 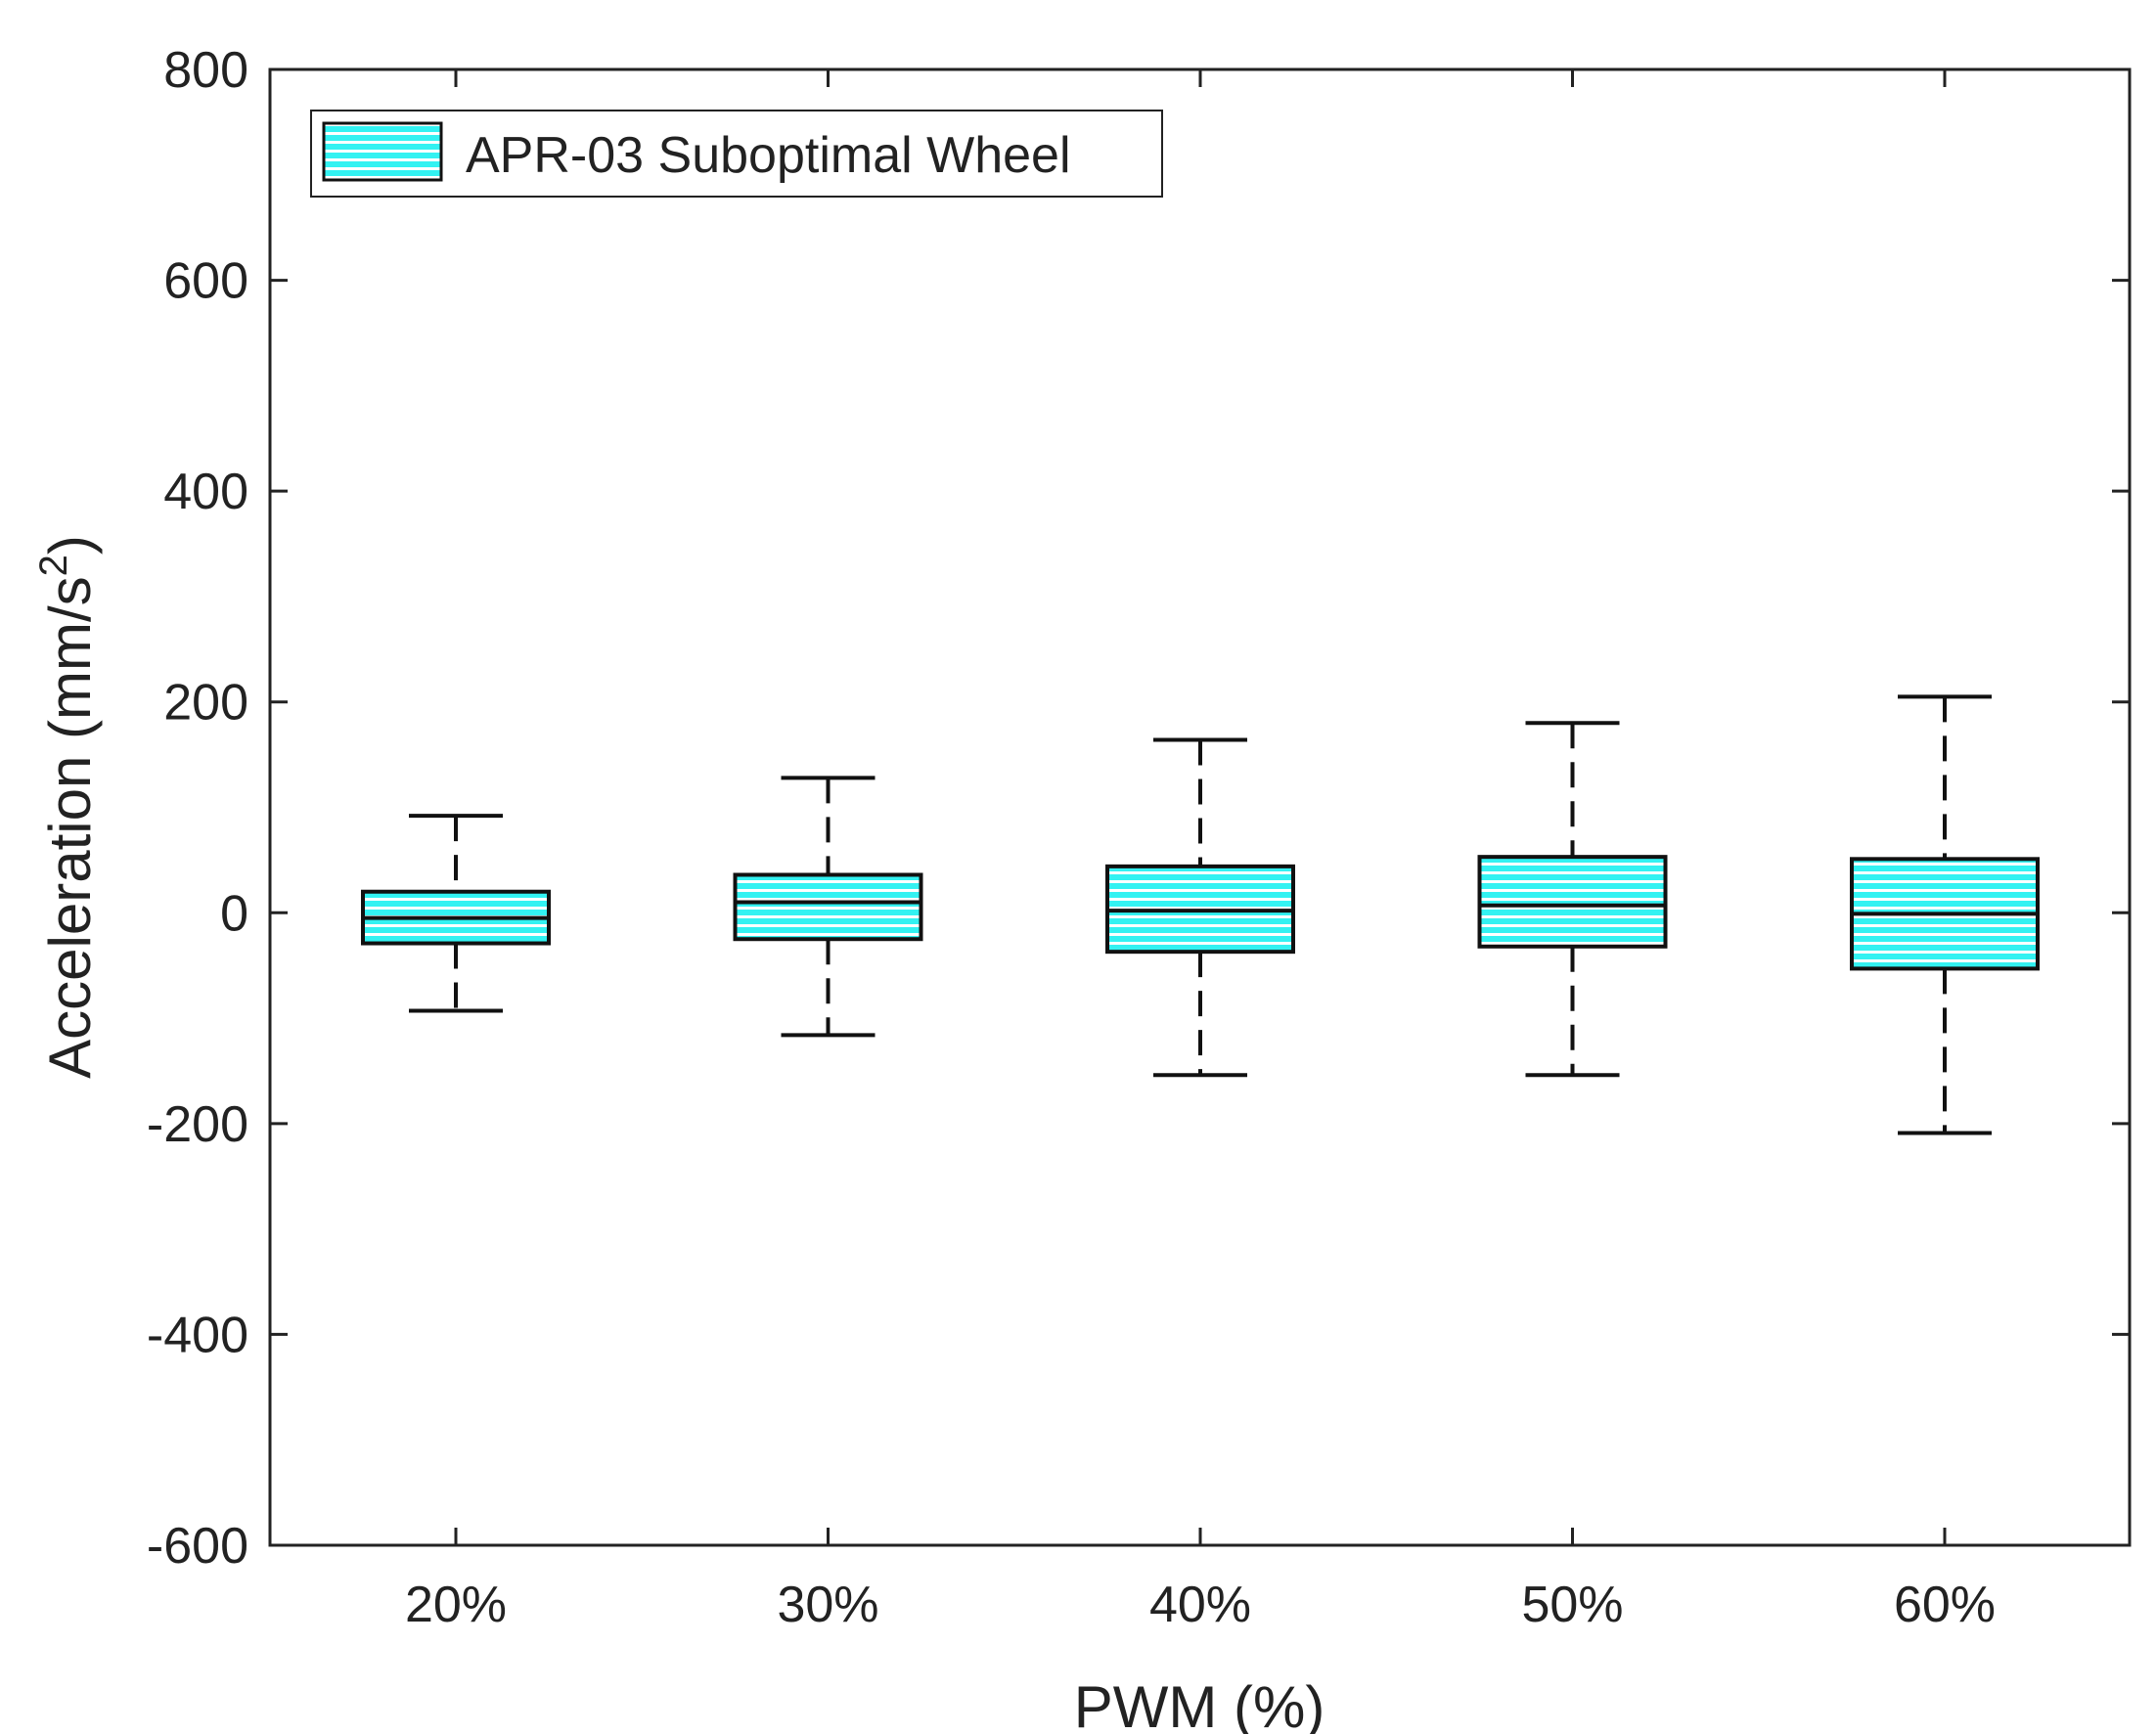 I want to click on y-tick-labels: 800 600 400 200 0 -200 -400 -600, so click(x=197, y=808).